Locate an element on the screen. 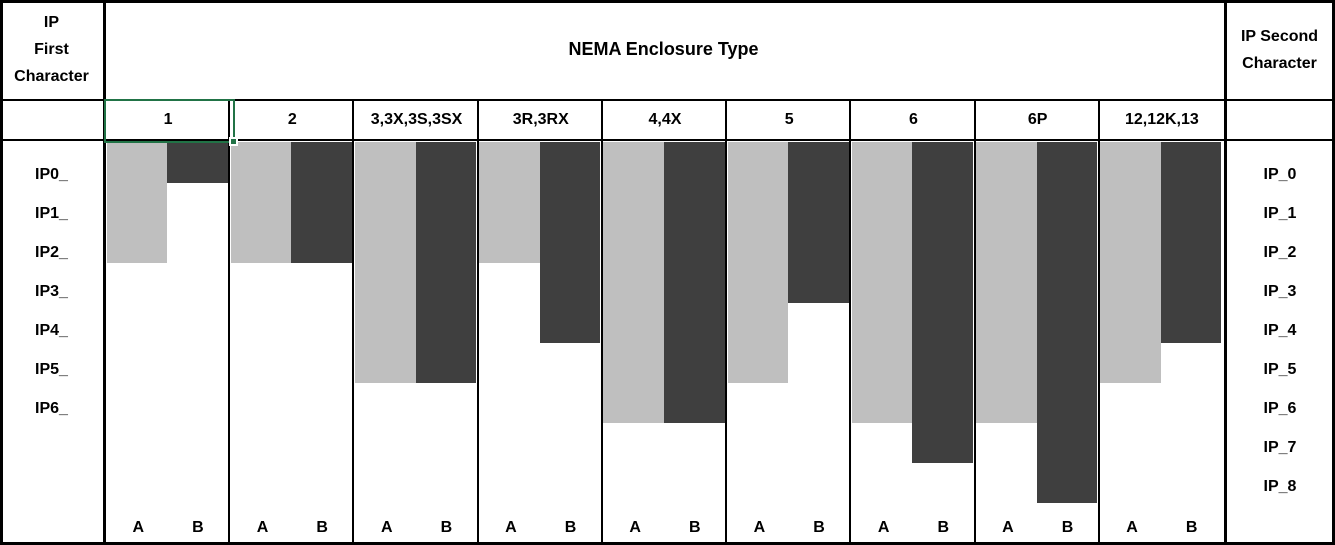  row-label-ip-second: IP_2 is located at coordinates (1280, 252).